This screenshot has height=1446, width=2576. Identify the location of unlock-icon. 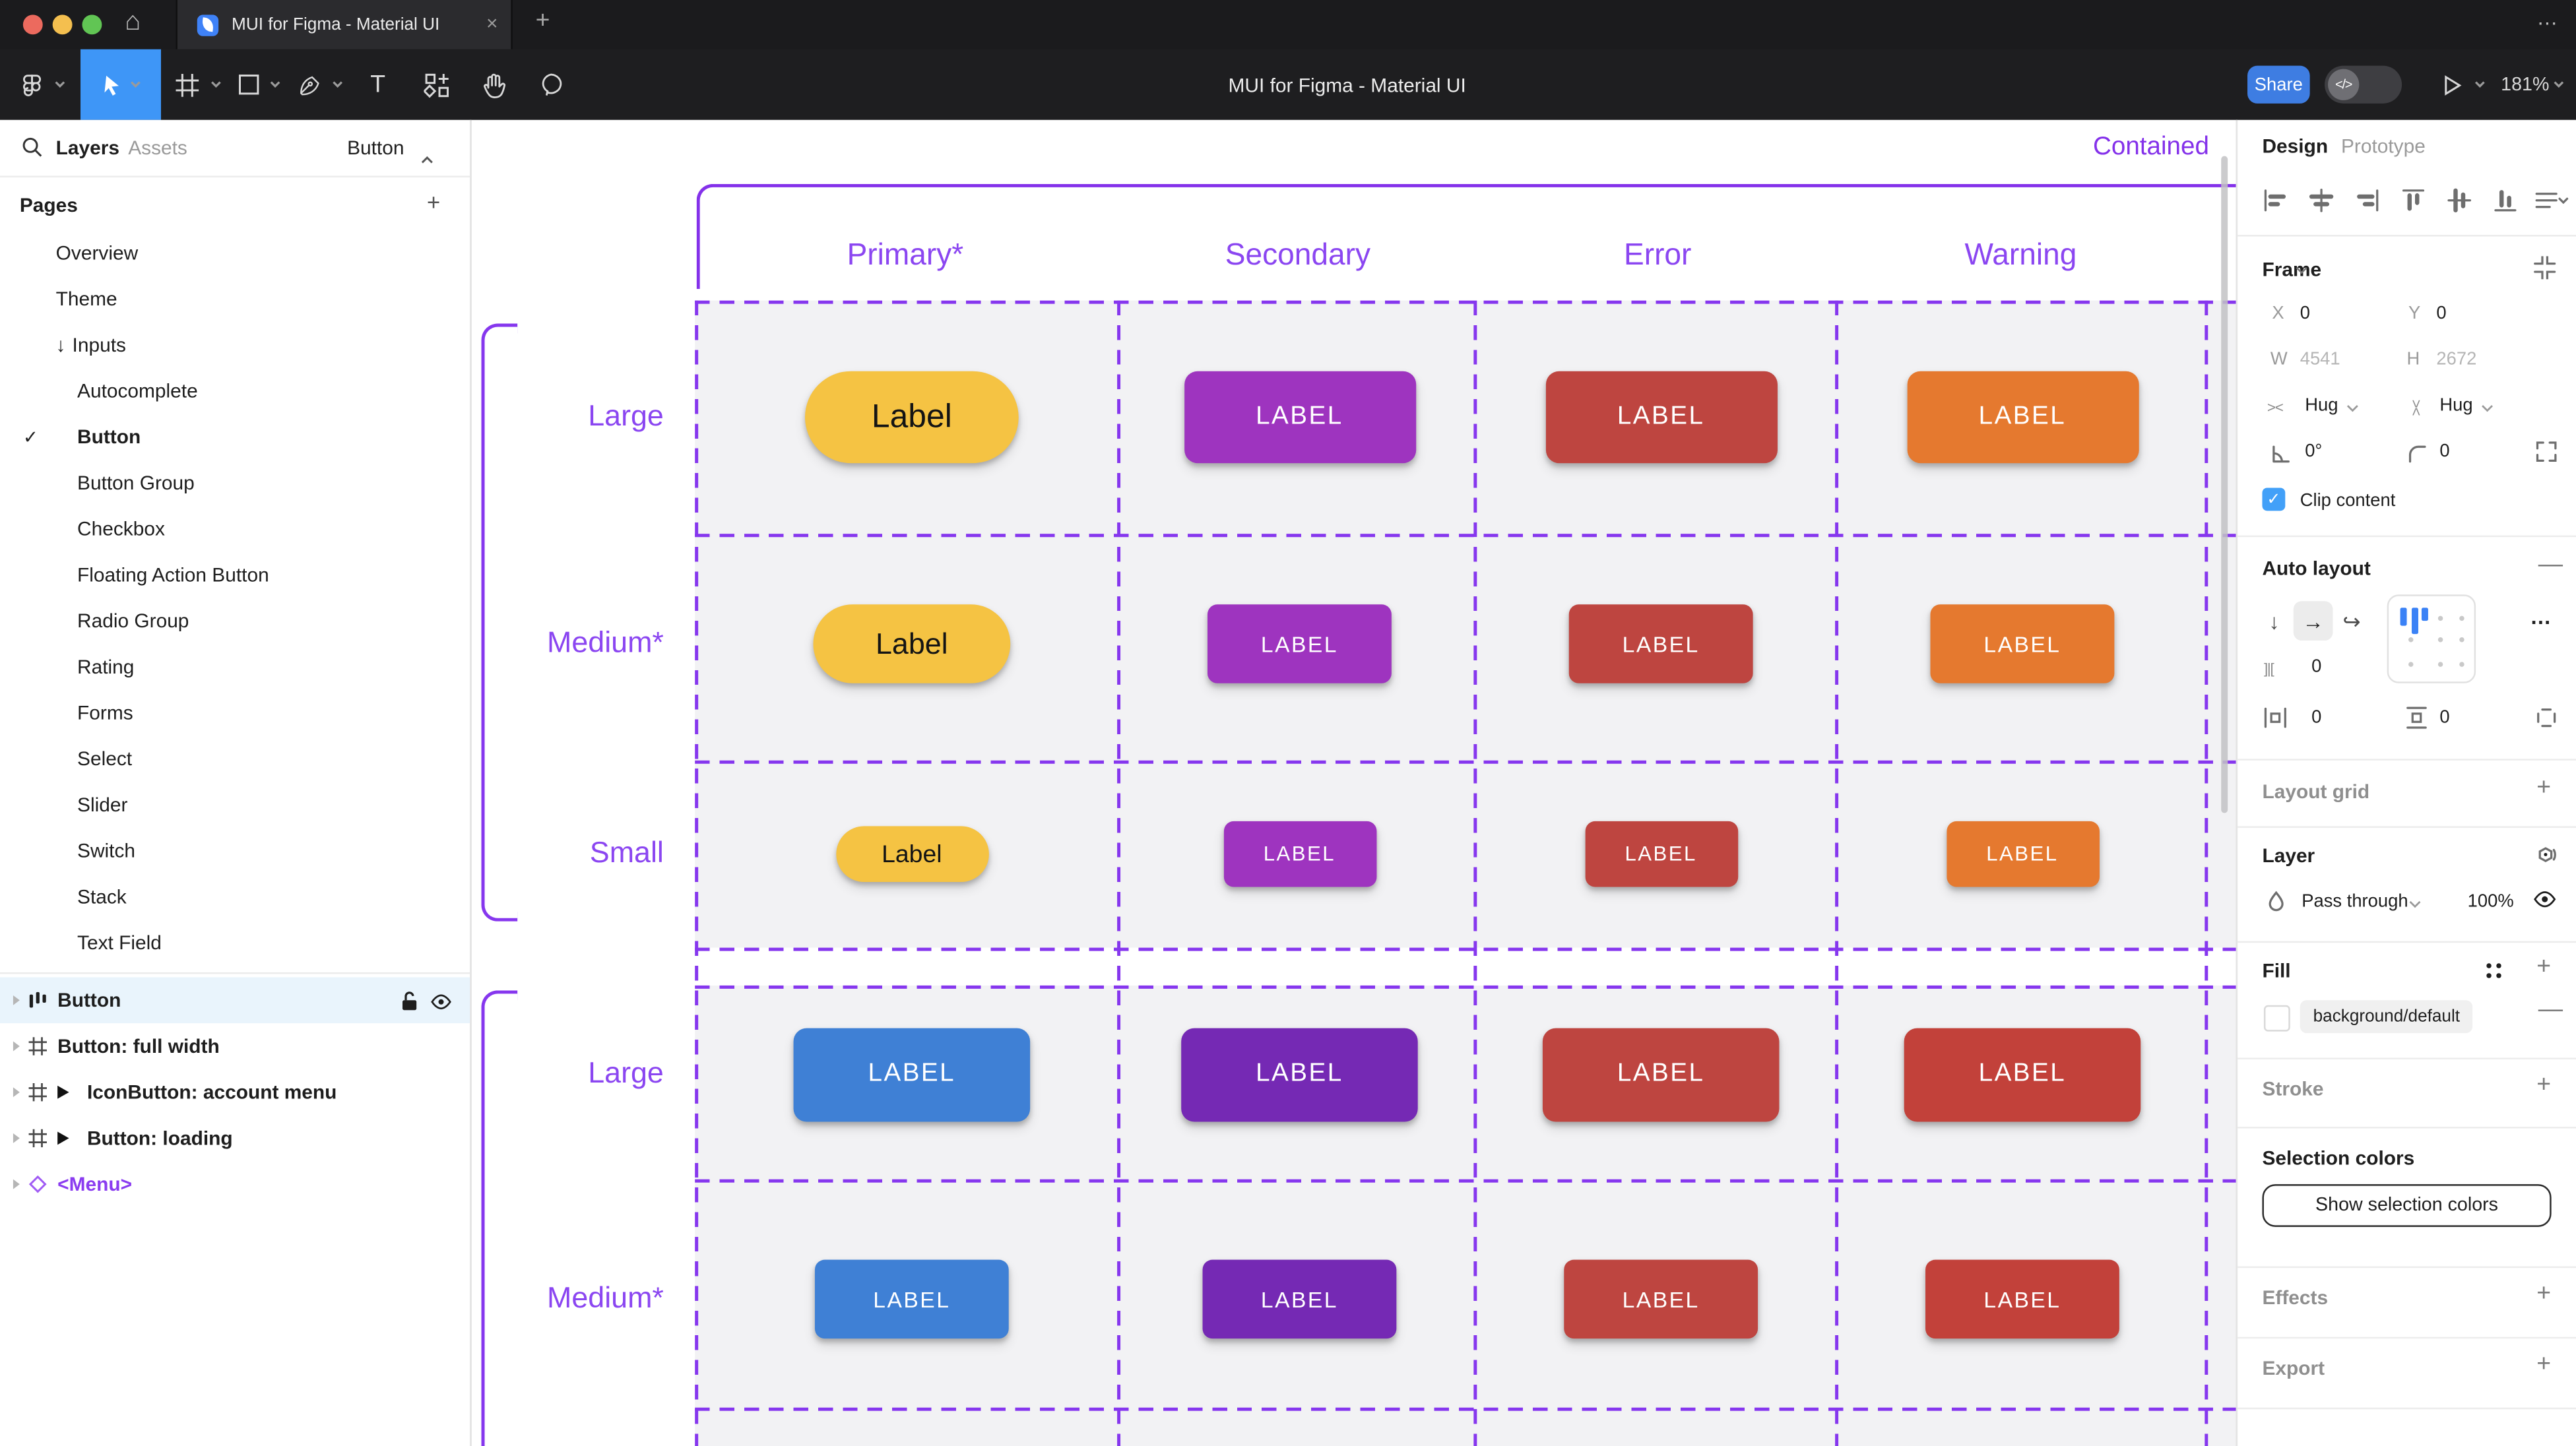
(410, 1003).